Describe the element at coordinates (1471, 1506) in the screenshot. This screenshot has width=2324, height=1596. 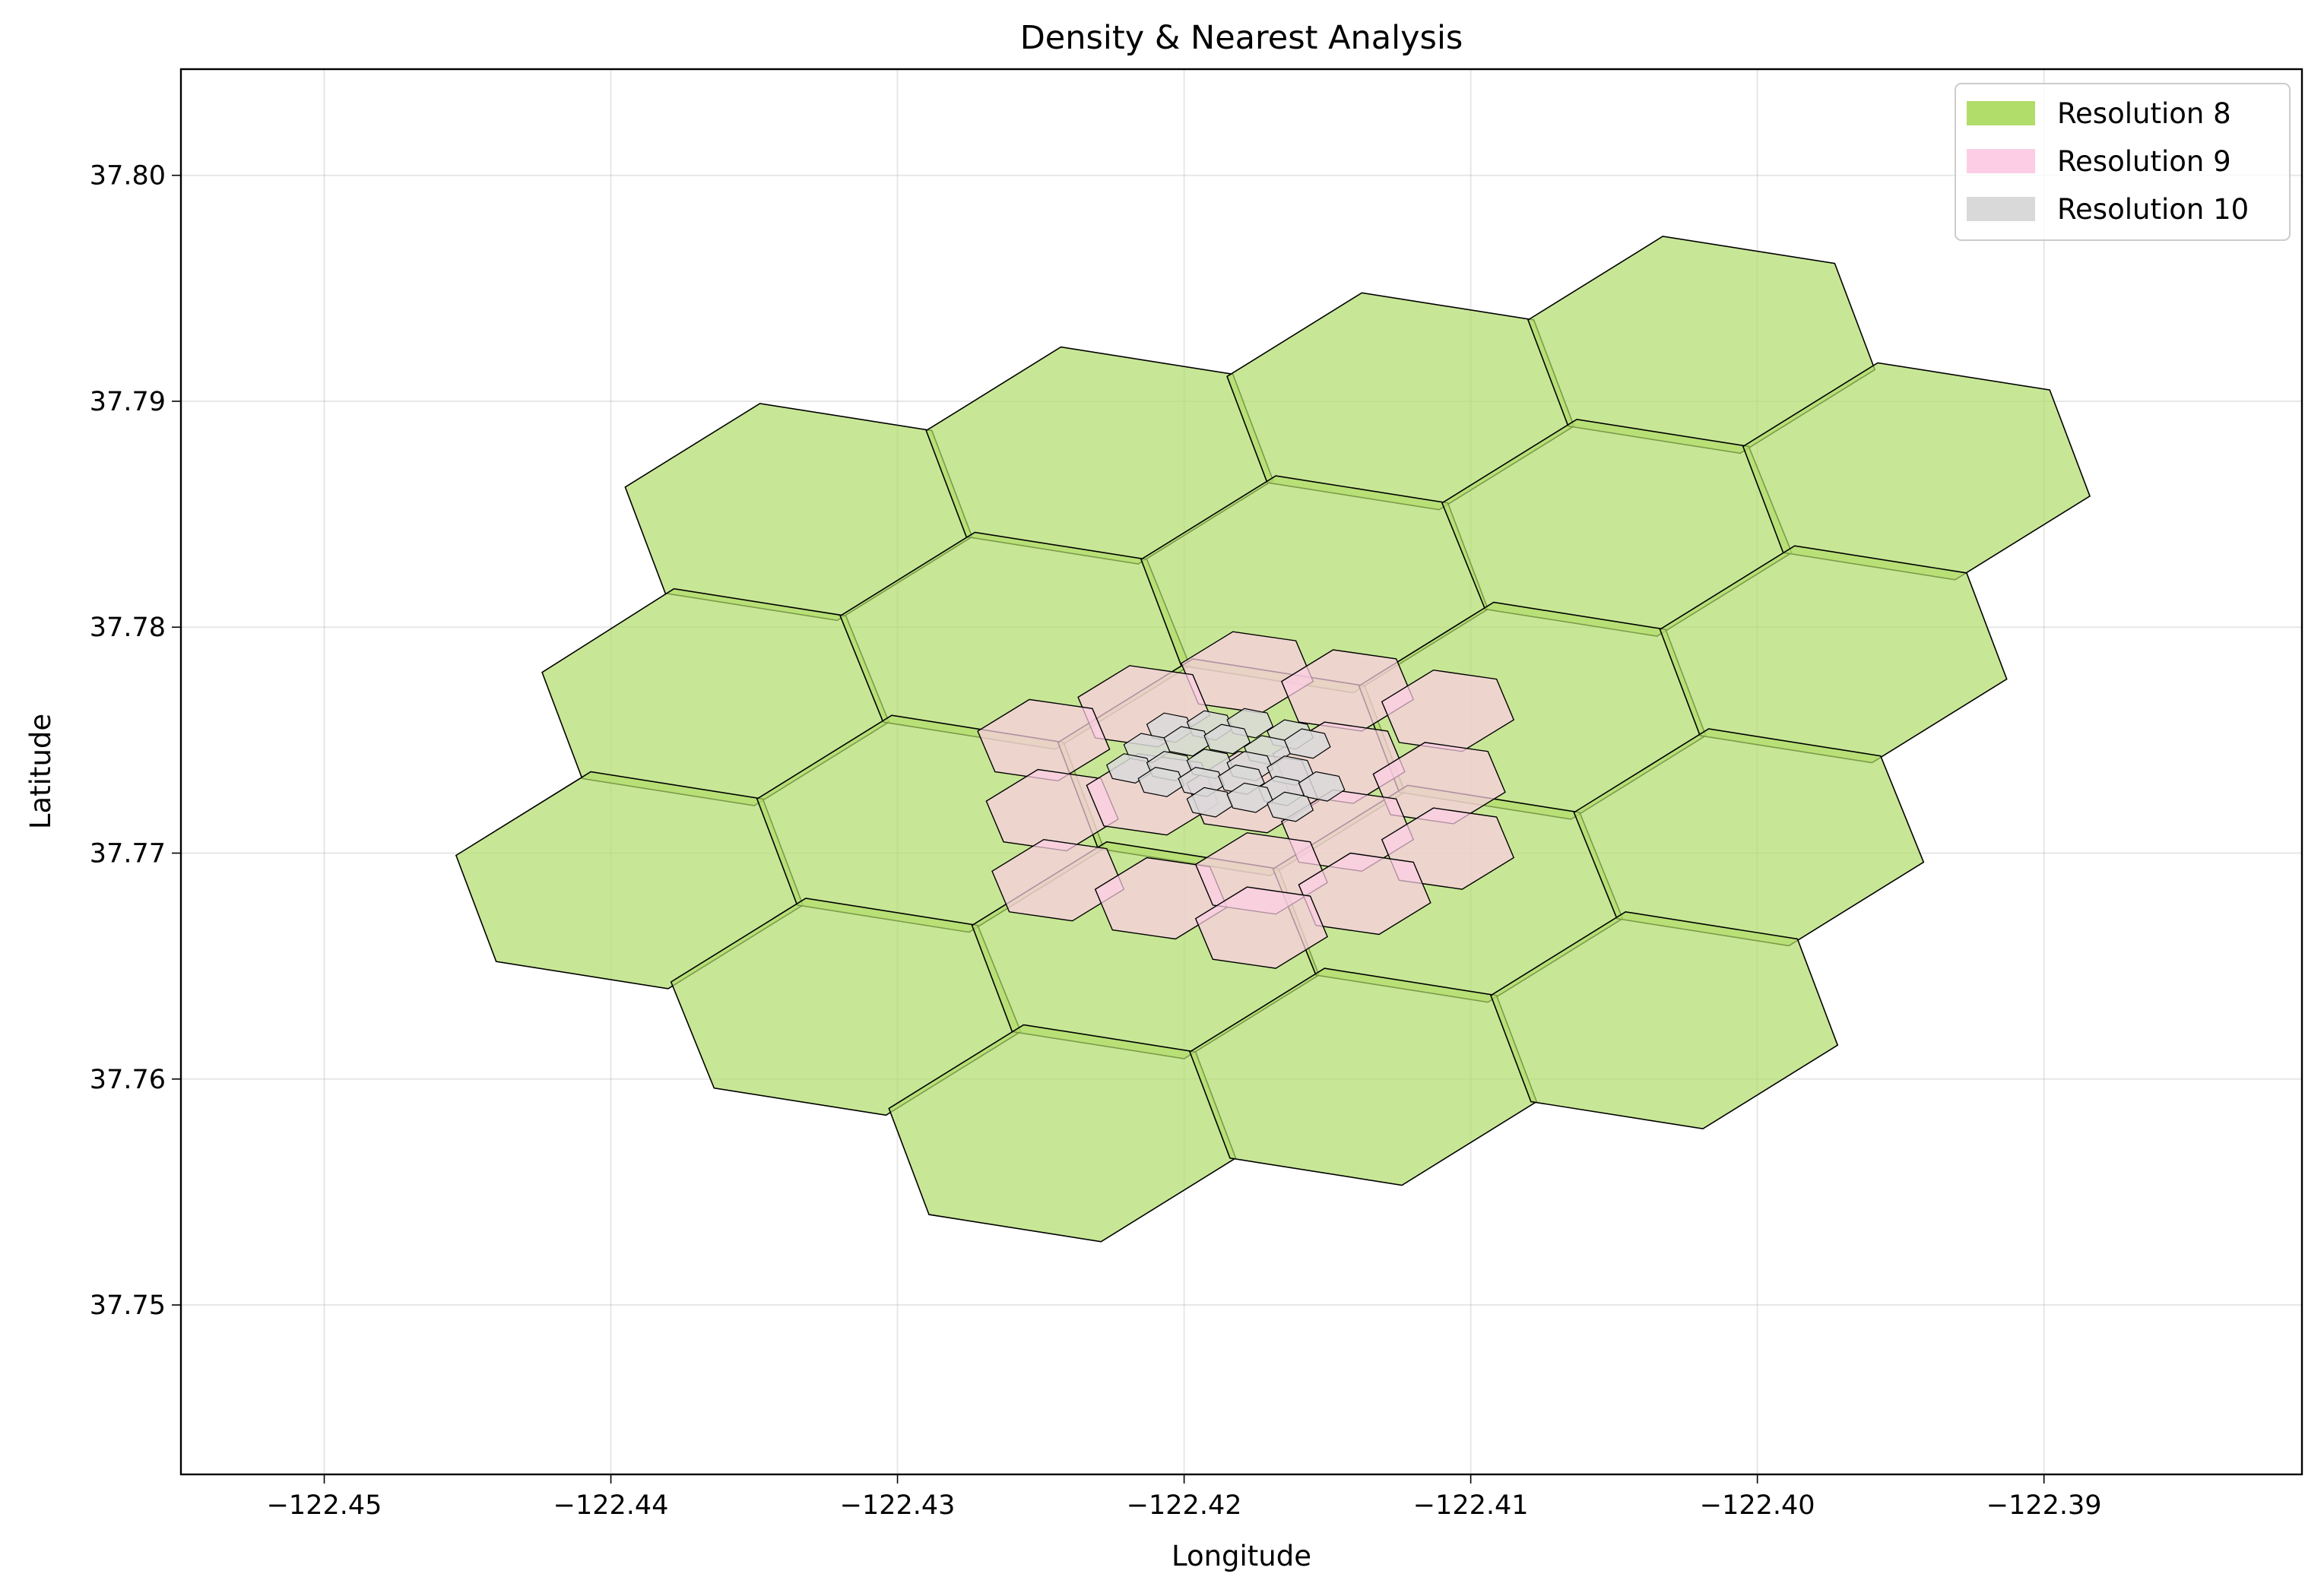
I see `x-tick-label: −122.41` at that location.